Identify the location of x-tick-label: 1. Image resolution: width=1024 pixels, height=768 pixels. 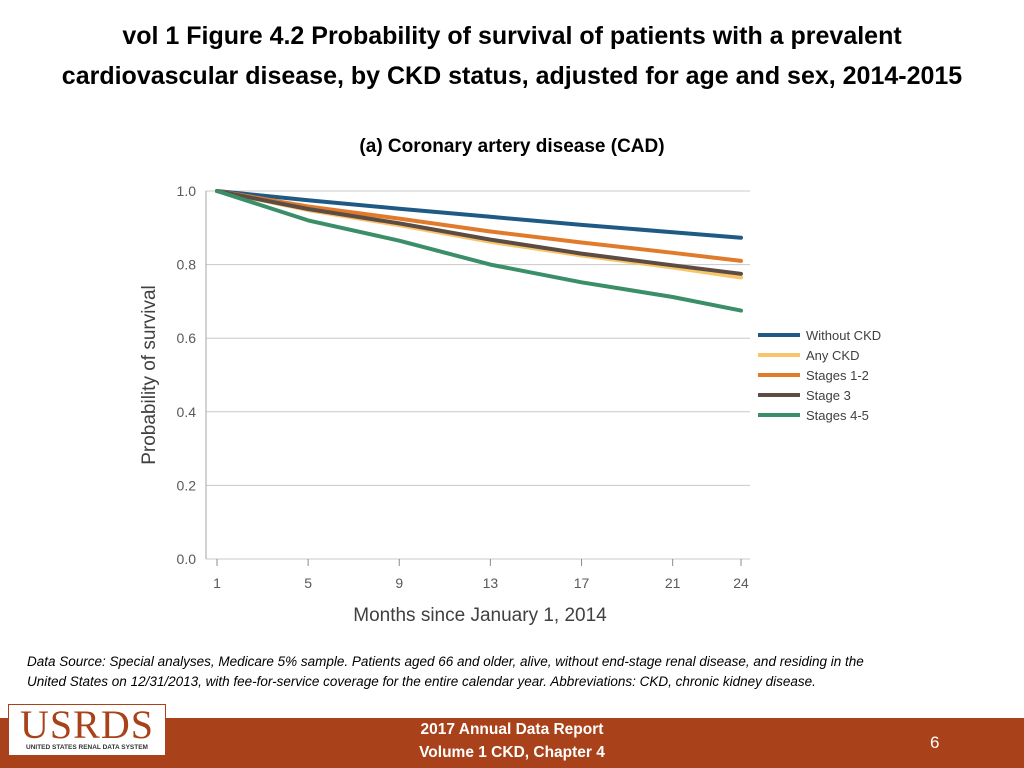
(217, 583).